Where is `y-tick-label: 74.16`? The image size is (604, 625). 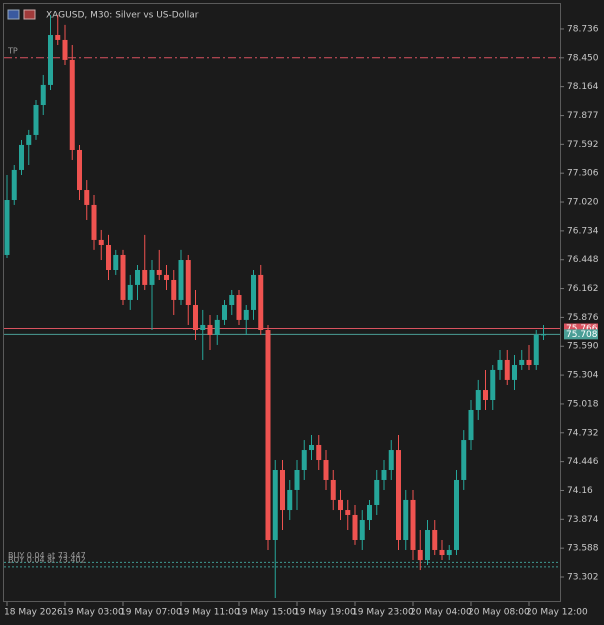 y-tick-label: 74.16 is located at coordinates (580, 491).